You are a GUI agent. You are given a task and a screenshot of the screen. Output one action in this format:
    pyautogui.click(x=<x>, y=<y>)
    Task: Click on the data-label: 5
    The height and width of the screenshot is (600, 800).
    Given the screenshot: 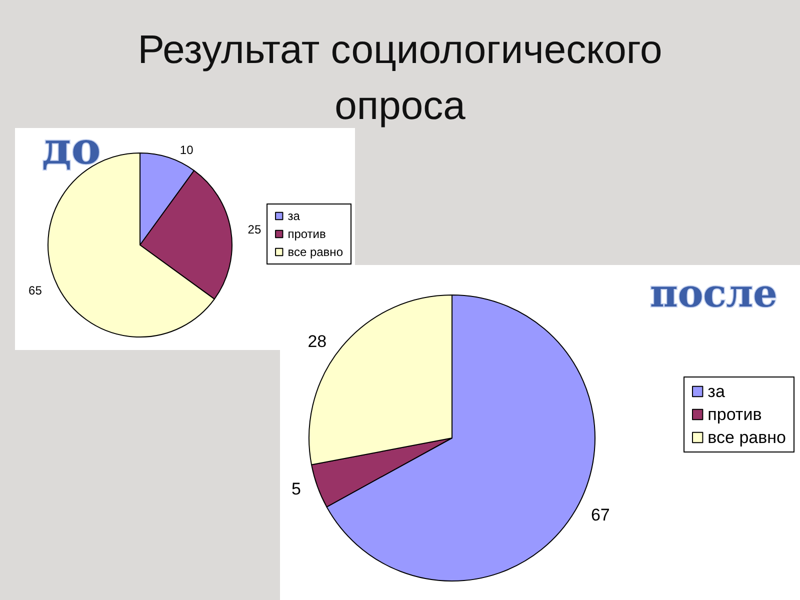 What is the action you would take?
    pyautogui.click(x=296, y=489)
    